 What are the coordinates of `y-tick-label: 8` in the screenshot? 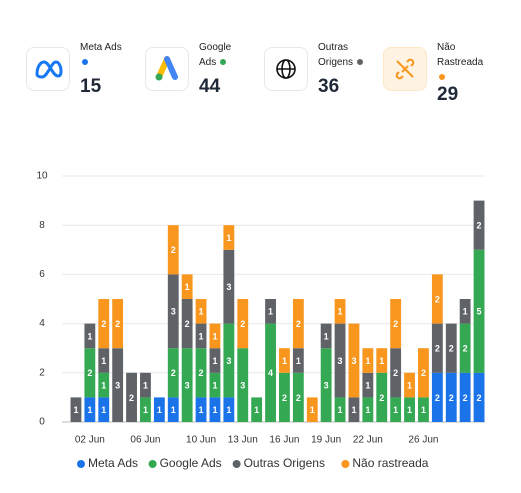 It's located at (42, 225).